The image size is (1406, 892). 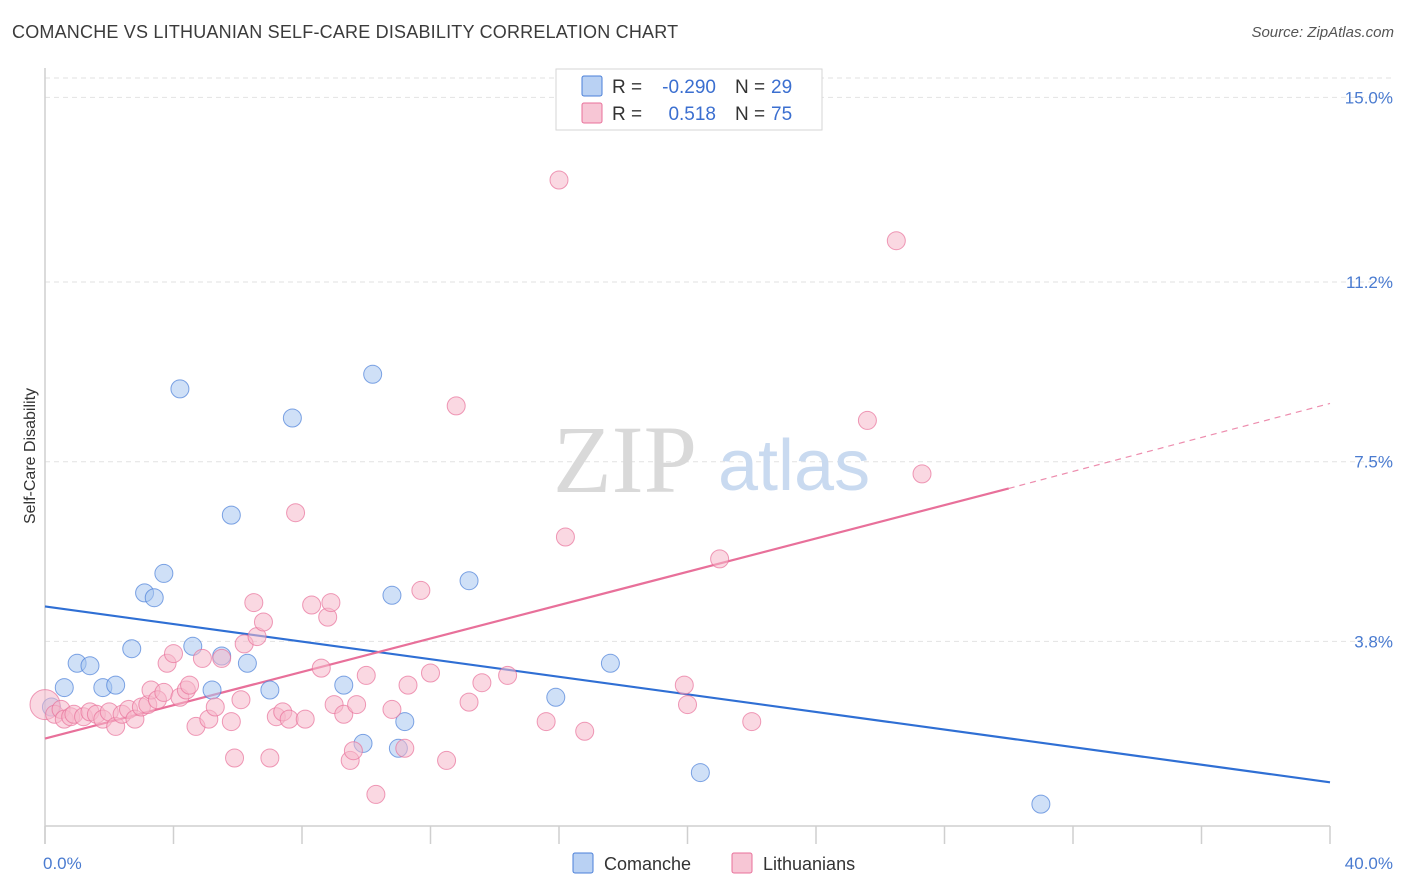 What do you see at coordinates (1322, 32) in the screenshot?
I see `source-label: Source: ZipAtlas.com` at bounding box center [1322, 32].